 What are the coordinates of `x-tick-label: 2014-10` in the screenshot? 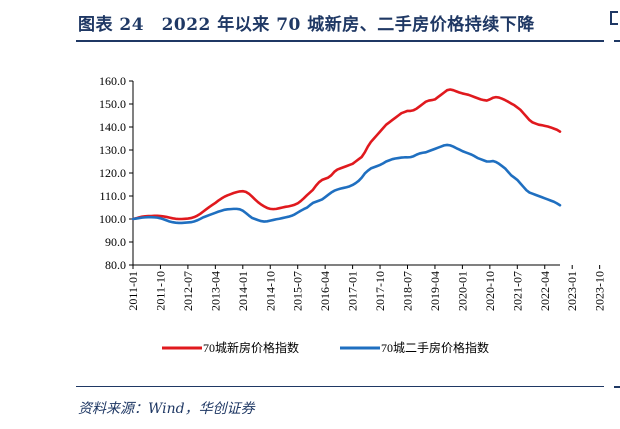 It's located at (270, 291).